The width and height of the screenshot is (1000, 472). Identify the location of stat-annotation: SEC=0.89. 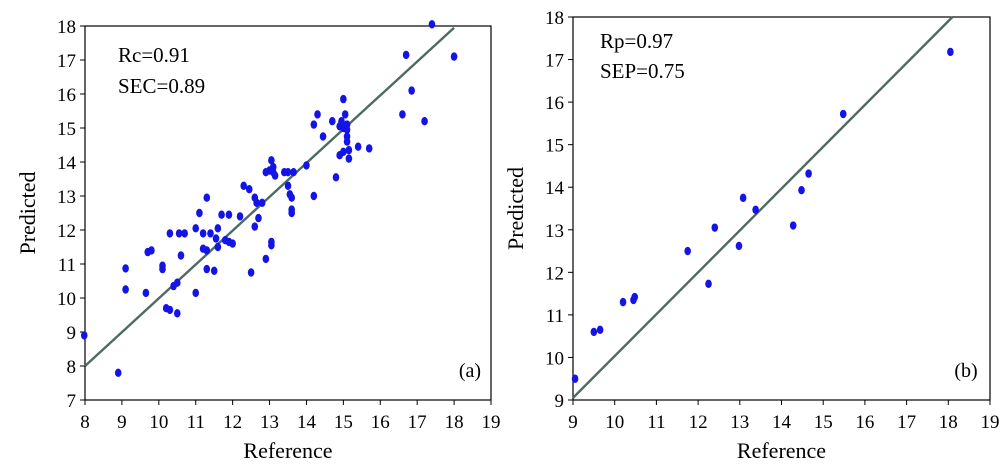
(161, 86).